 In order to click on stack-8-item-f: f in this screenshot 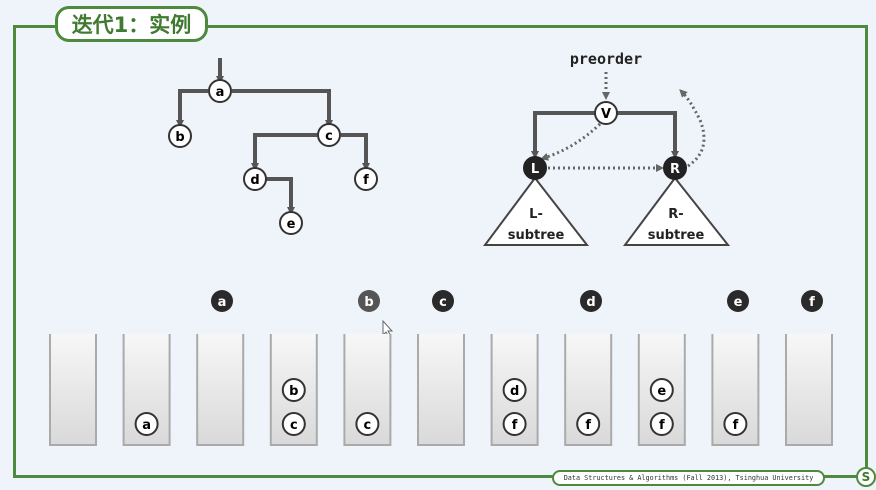, I will do `click(661, 424)`.